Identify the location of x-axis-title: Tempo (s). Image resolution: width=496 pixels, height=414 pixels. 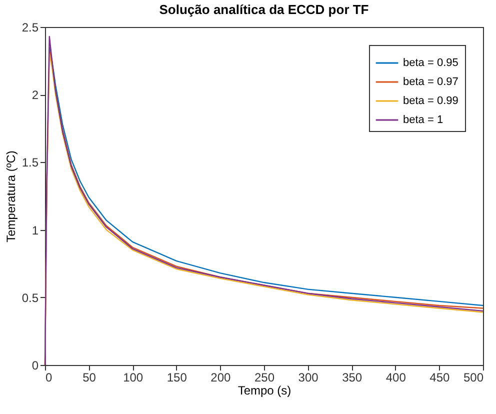
(265, 391).